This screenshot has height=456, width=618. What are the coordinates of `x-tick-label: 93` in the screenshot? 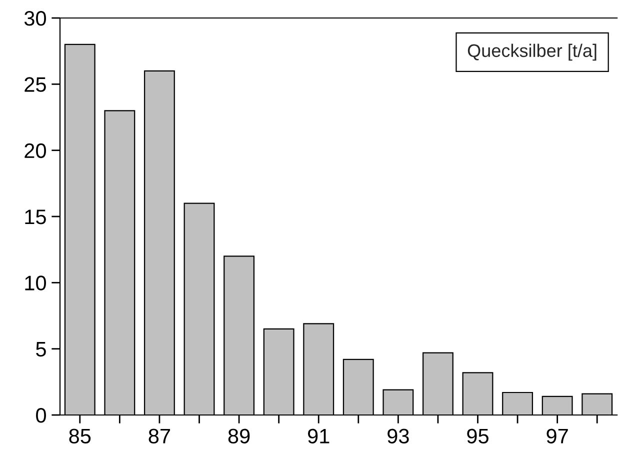 It's located at (398, 436).